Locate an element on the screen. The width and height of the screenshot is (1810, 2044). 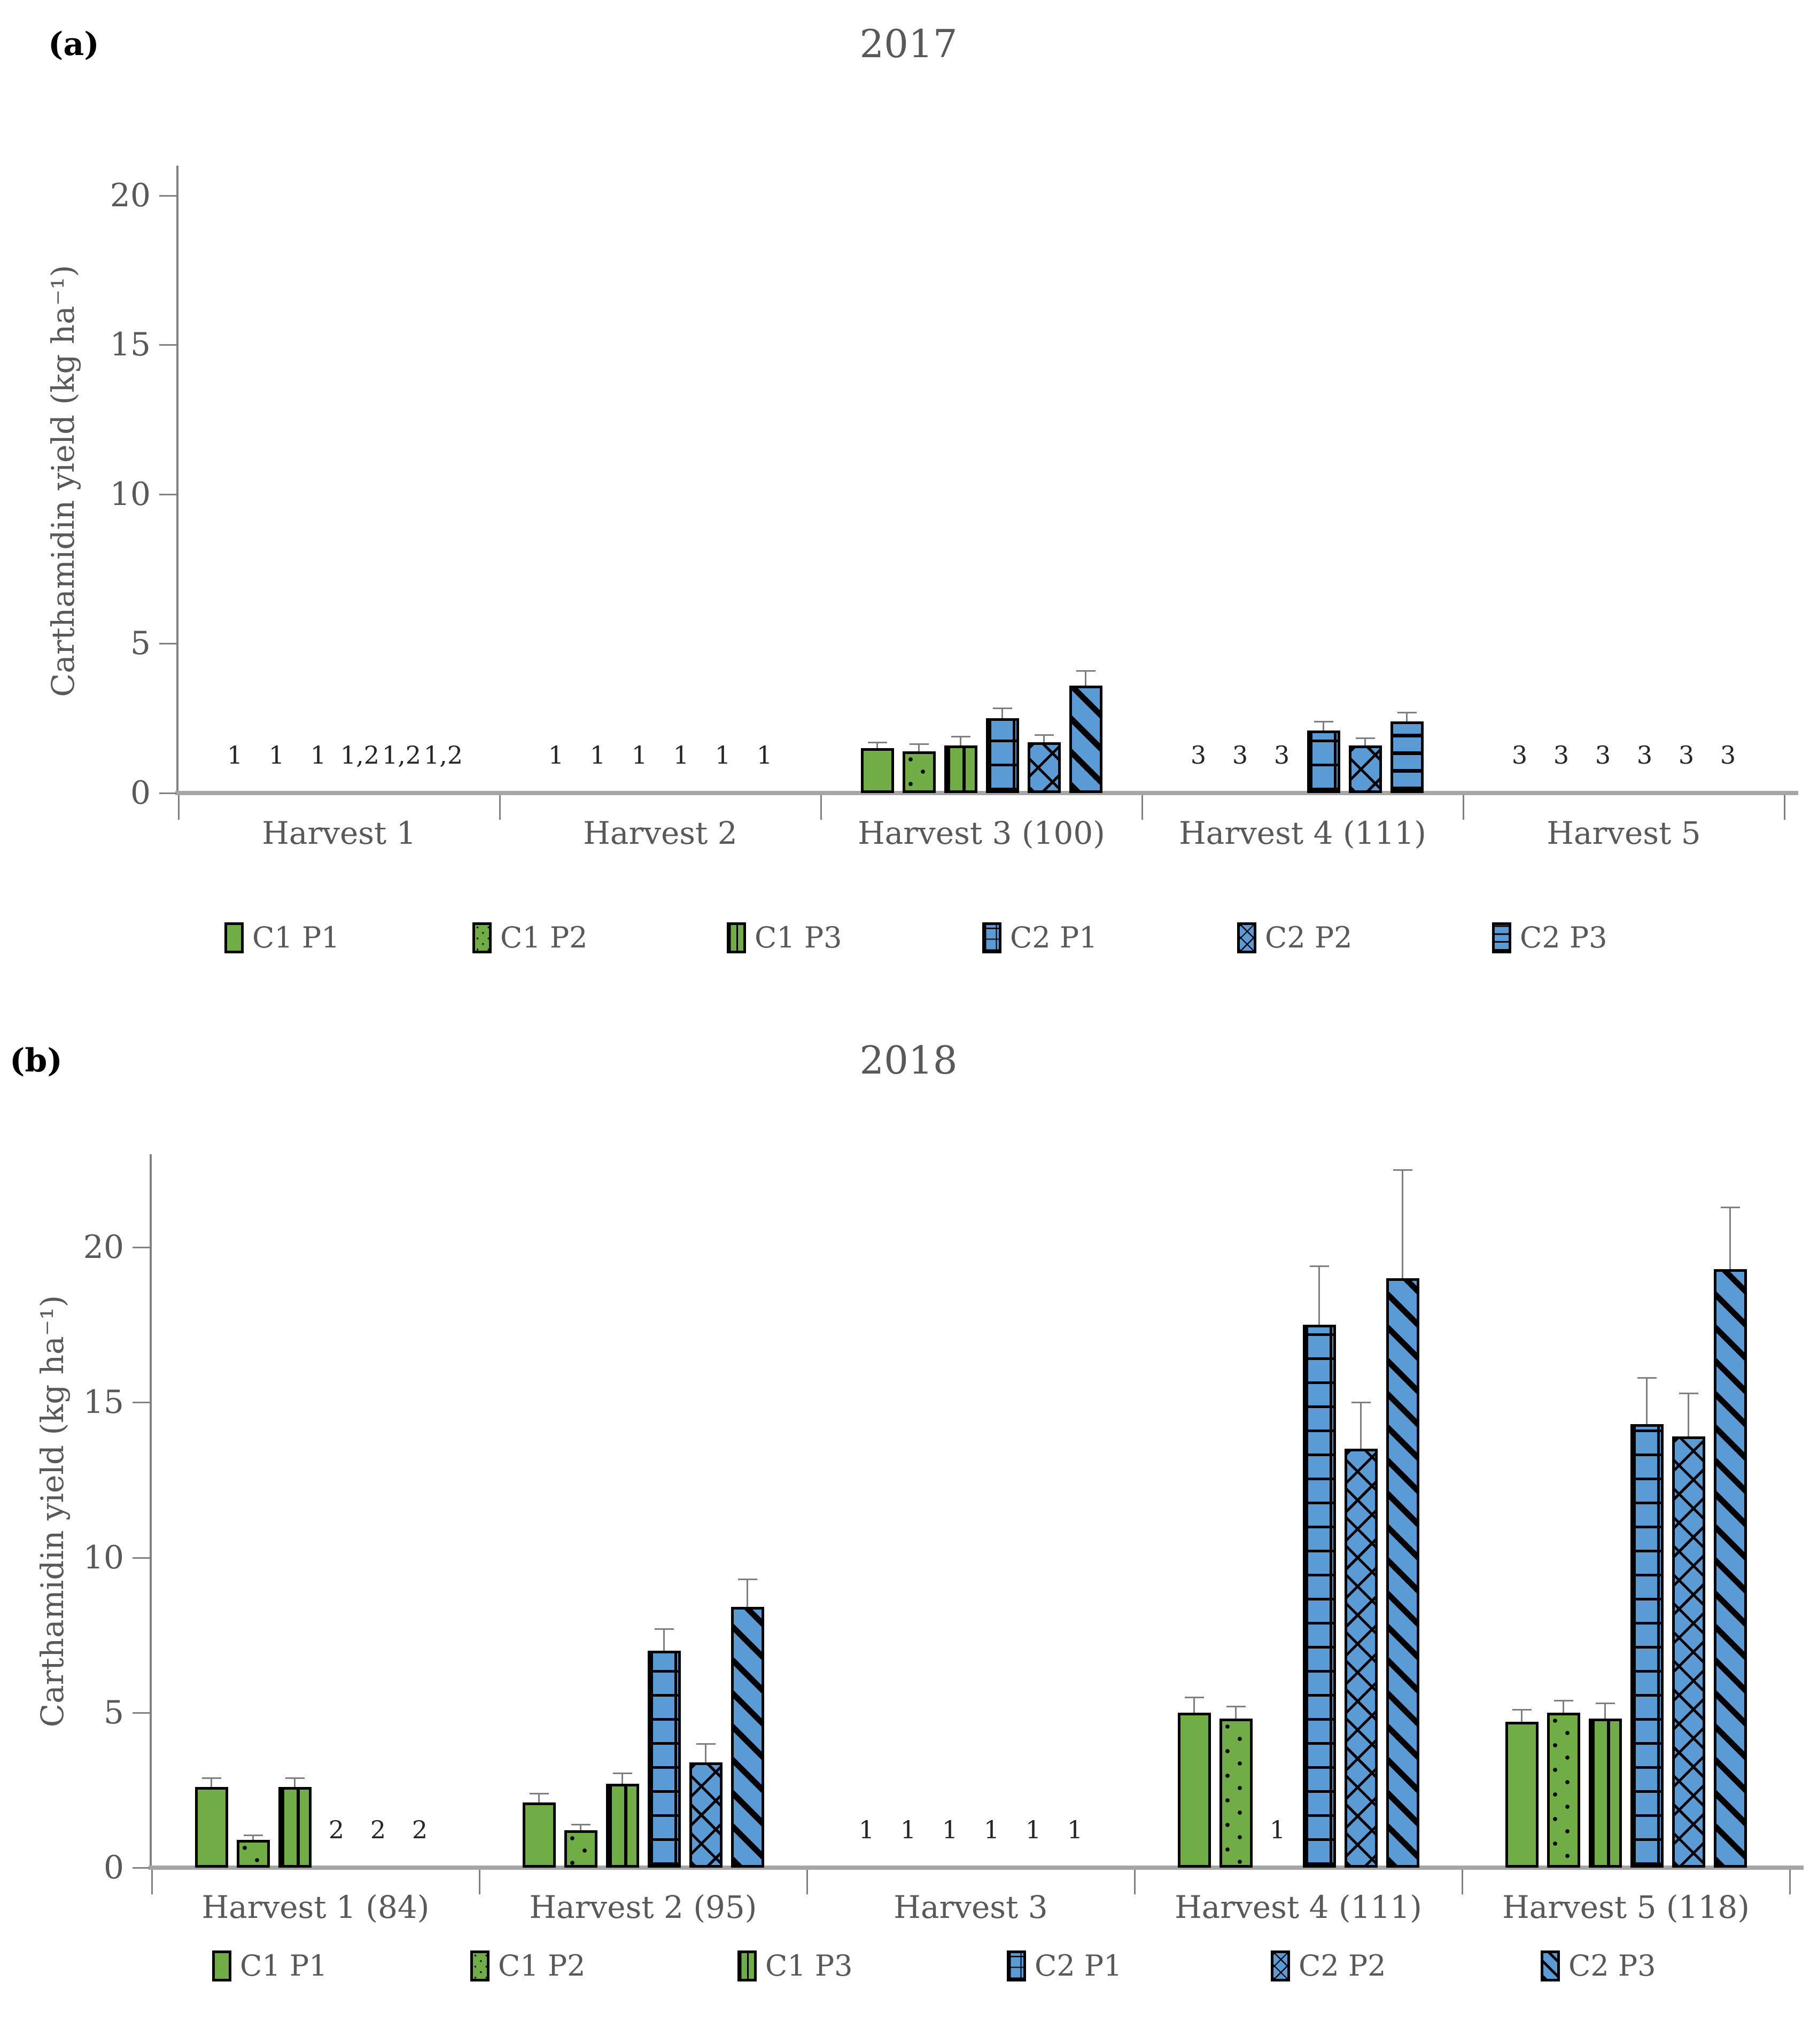
x-axis-label: Harvest 2 (95) is located at coordinates (643, 1907).